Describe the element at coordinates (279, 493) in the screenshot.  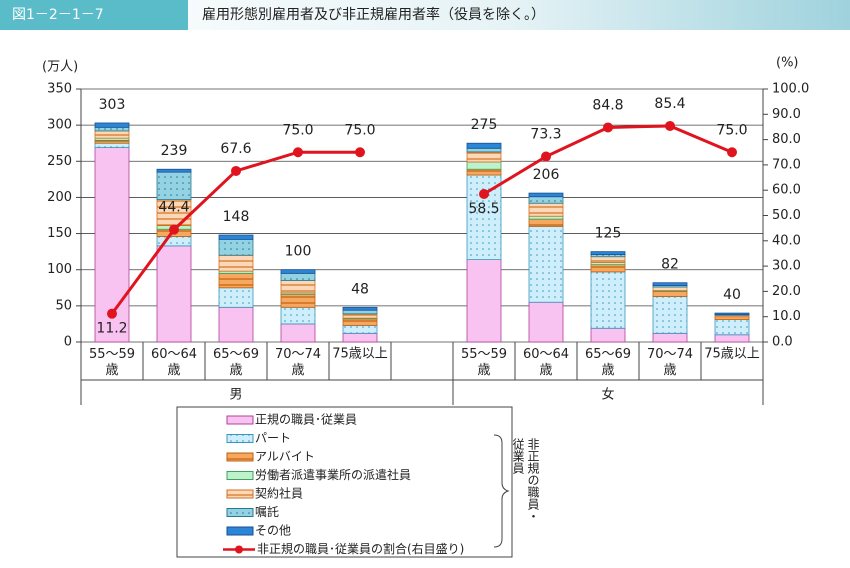
I see `legend-label: 契約社員` at that location.